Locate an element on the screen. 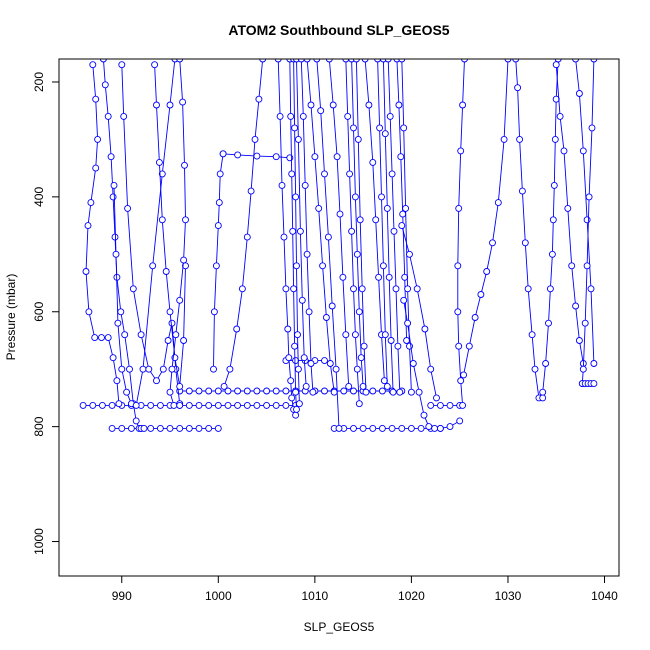  y-tick-label: 1000 is located at coordinates (39, 541).